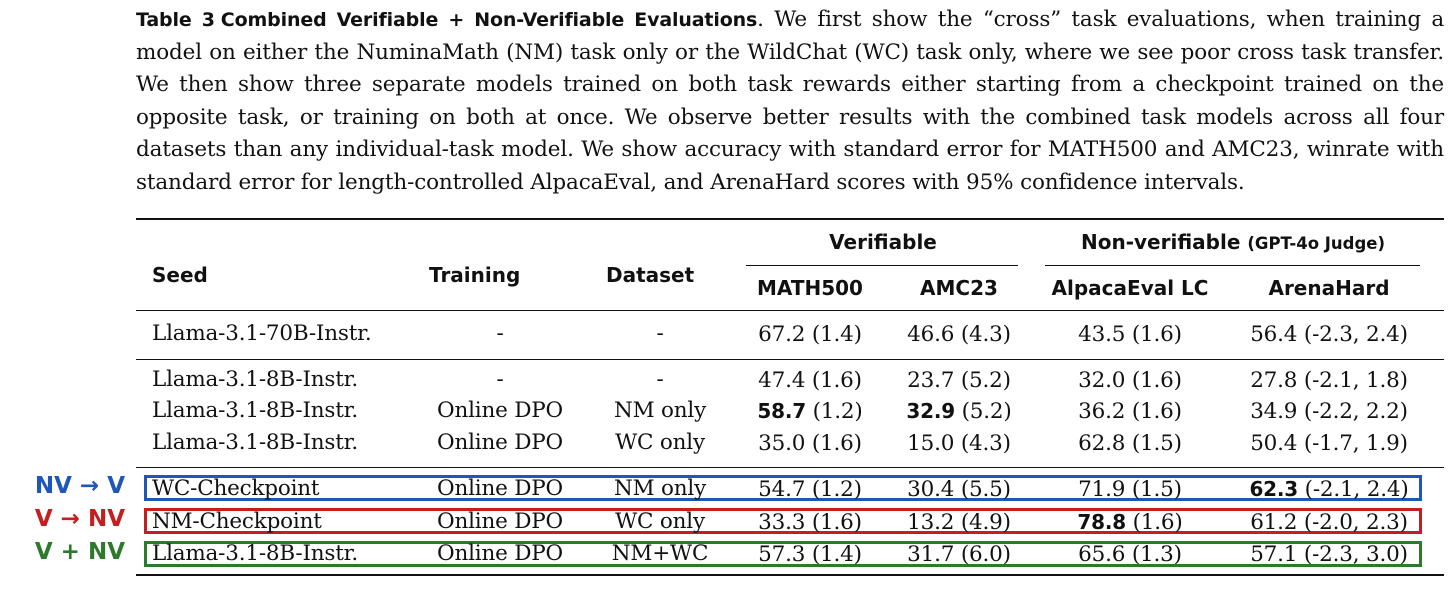 The height and width of the screenshot is (592, 1456). I want to click on row-2-training: Online DPO, so click(500, 410).